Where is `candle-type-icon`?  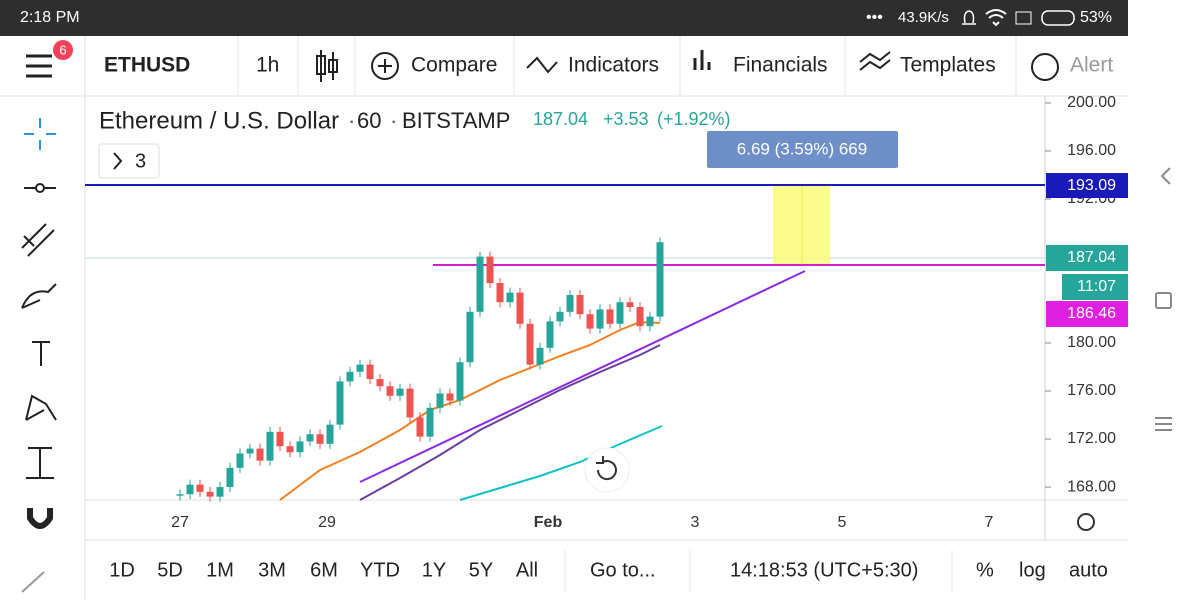 candle-type-icon is located at coordinates (327, 66).